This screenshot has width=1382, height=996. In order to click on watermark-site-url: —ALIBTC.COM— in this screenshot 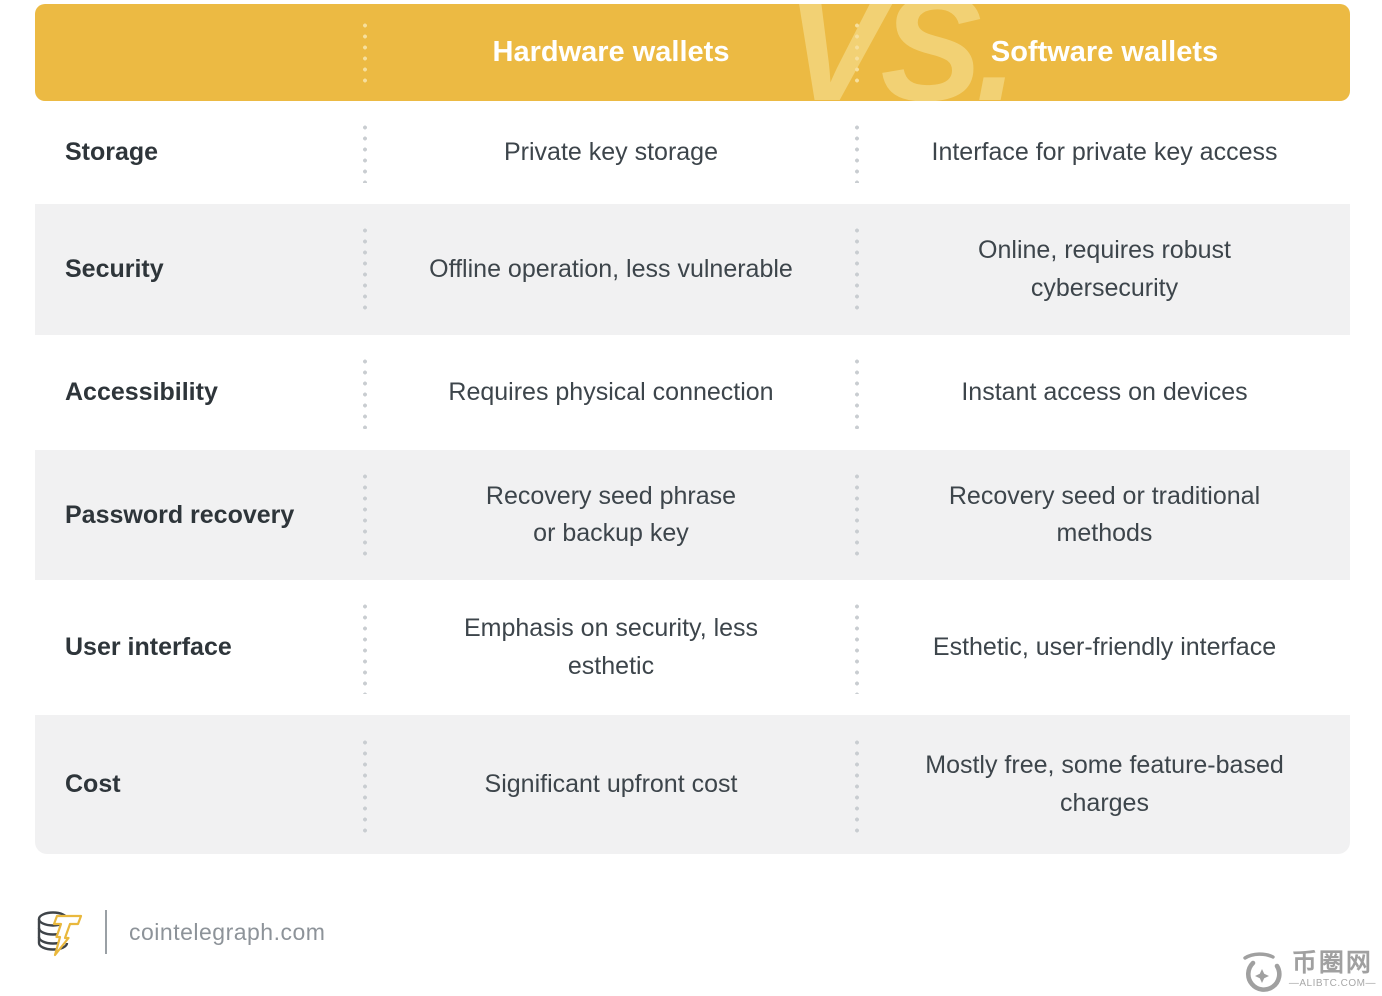, I will do `click(1332, 983)`.